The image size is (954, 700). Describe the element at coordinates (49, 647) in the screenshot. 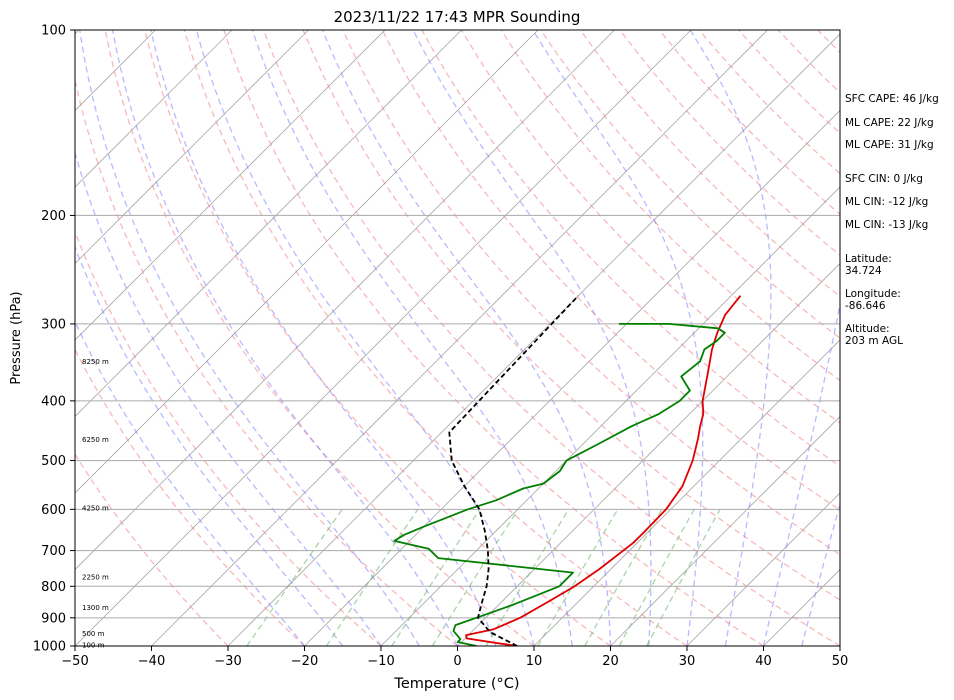

I see `y-tick-label: 1000` at that location.